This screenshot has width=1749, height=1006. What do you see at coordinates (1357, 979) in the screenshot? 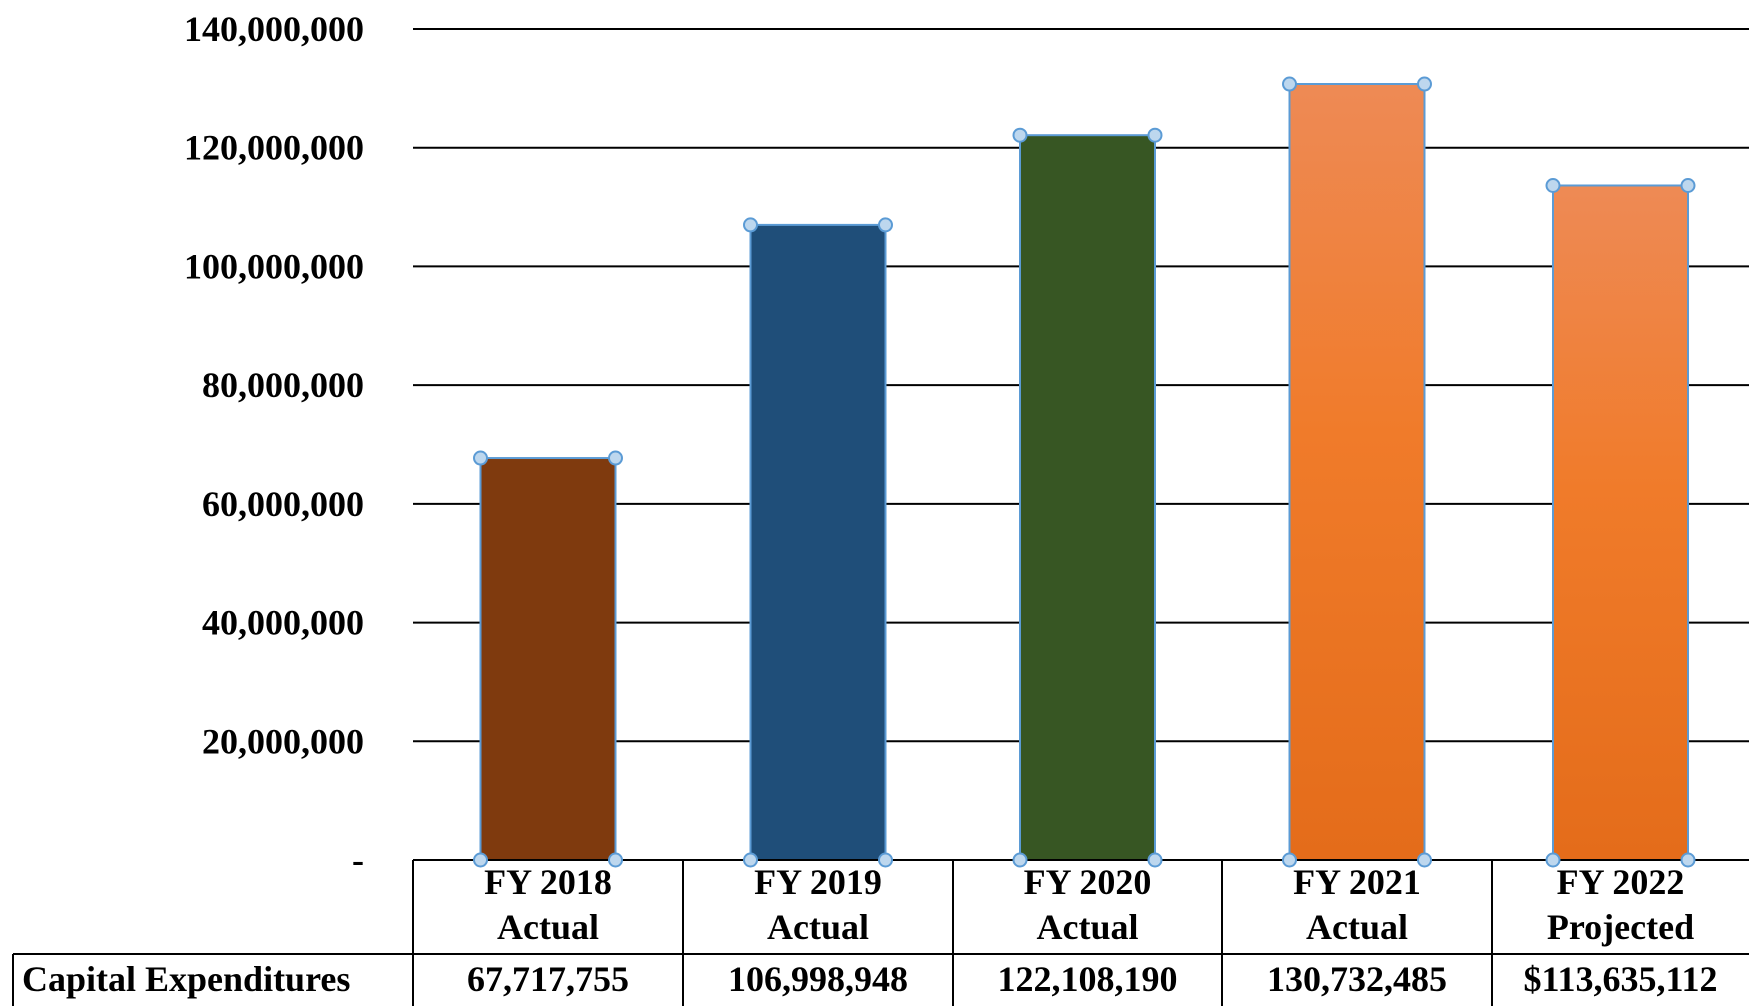
I see `table-cell-value: 130,732,485` at bounding box center [1357, 979].